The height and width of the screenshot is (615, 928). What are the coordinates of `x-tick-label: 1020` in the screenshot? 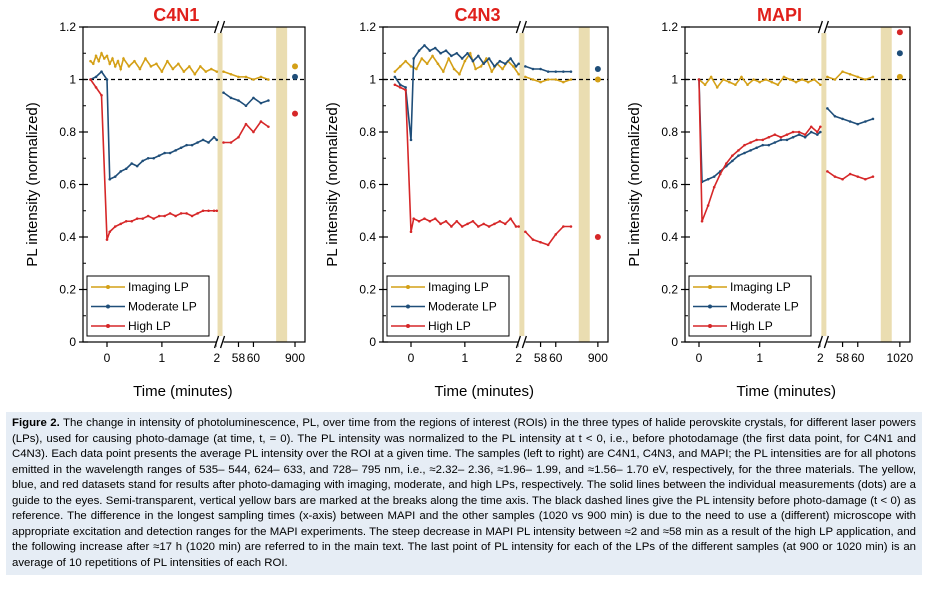 It's located at (900, 358).